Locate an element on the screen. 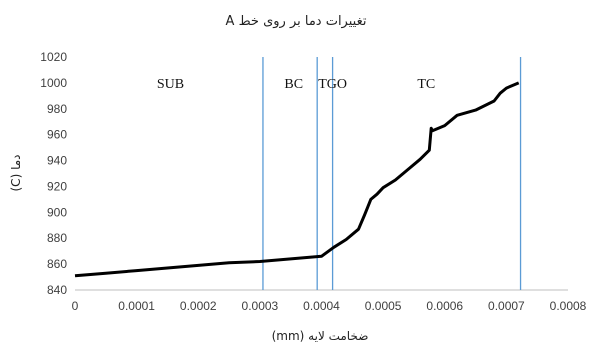 Image resolution: width=593 pixels, height=347 pixels. y-tick-label: 880 is located at coordinates (57, 238).